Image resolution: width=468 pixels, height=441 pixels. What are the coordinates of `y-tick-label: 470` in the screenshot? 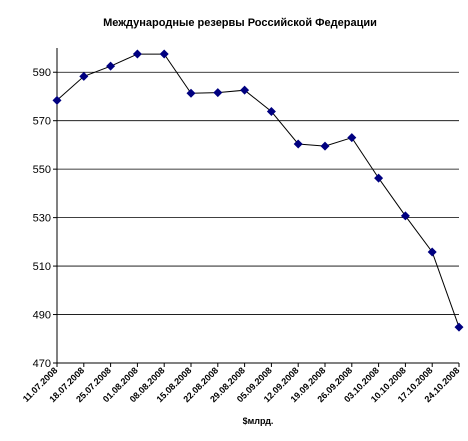 It's located at (42, 364).